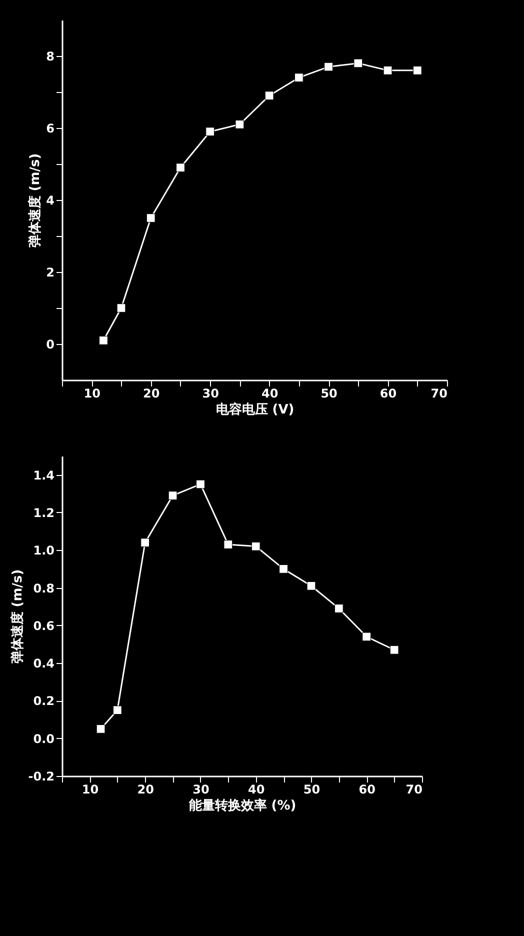 The width and height of the screenshot is (524, 936). Describe the element at coordinates (43, 551) in the screenshot. I see `y-tick-label: 1.0` at that location.